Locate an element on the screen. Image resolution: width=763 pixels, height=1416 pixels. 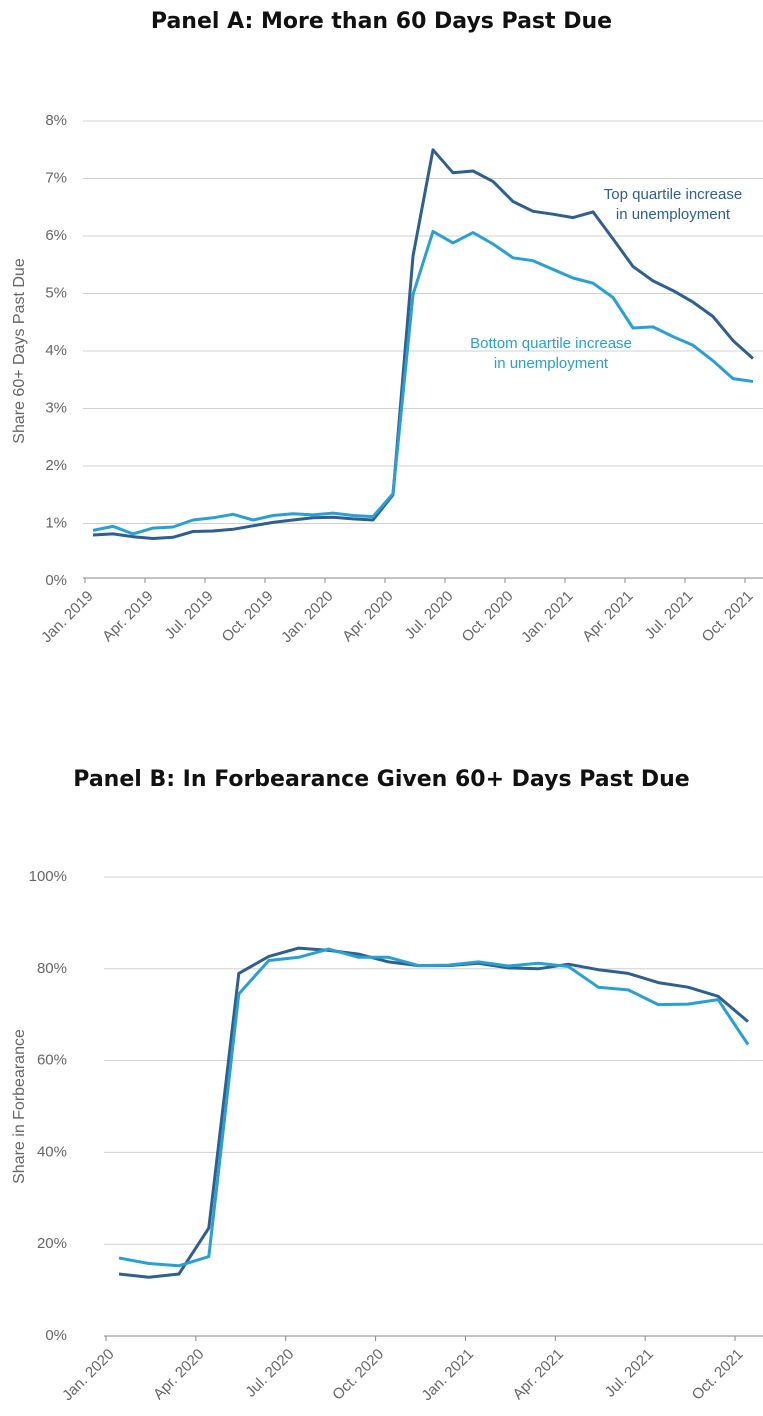
y-tick-label: 3% is located at coordinates (56, 407).